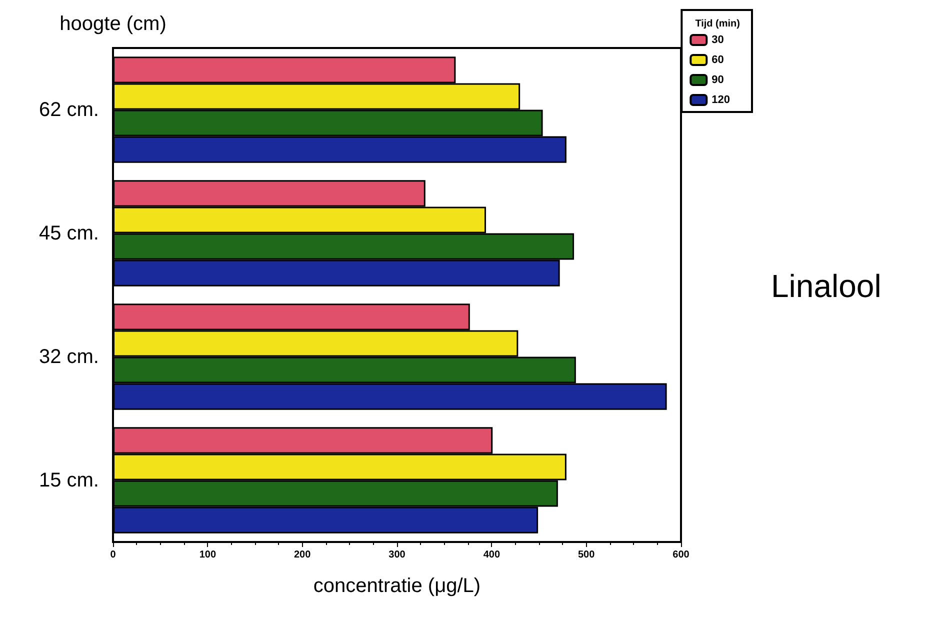 The image size is (942, 624). Describe the element at coordinates (718, 80) in the screenshot. I see `legend-label: 90` at that location.